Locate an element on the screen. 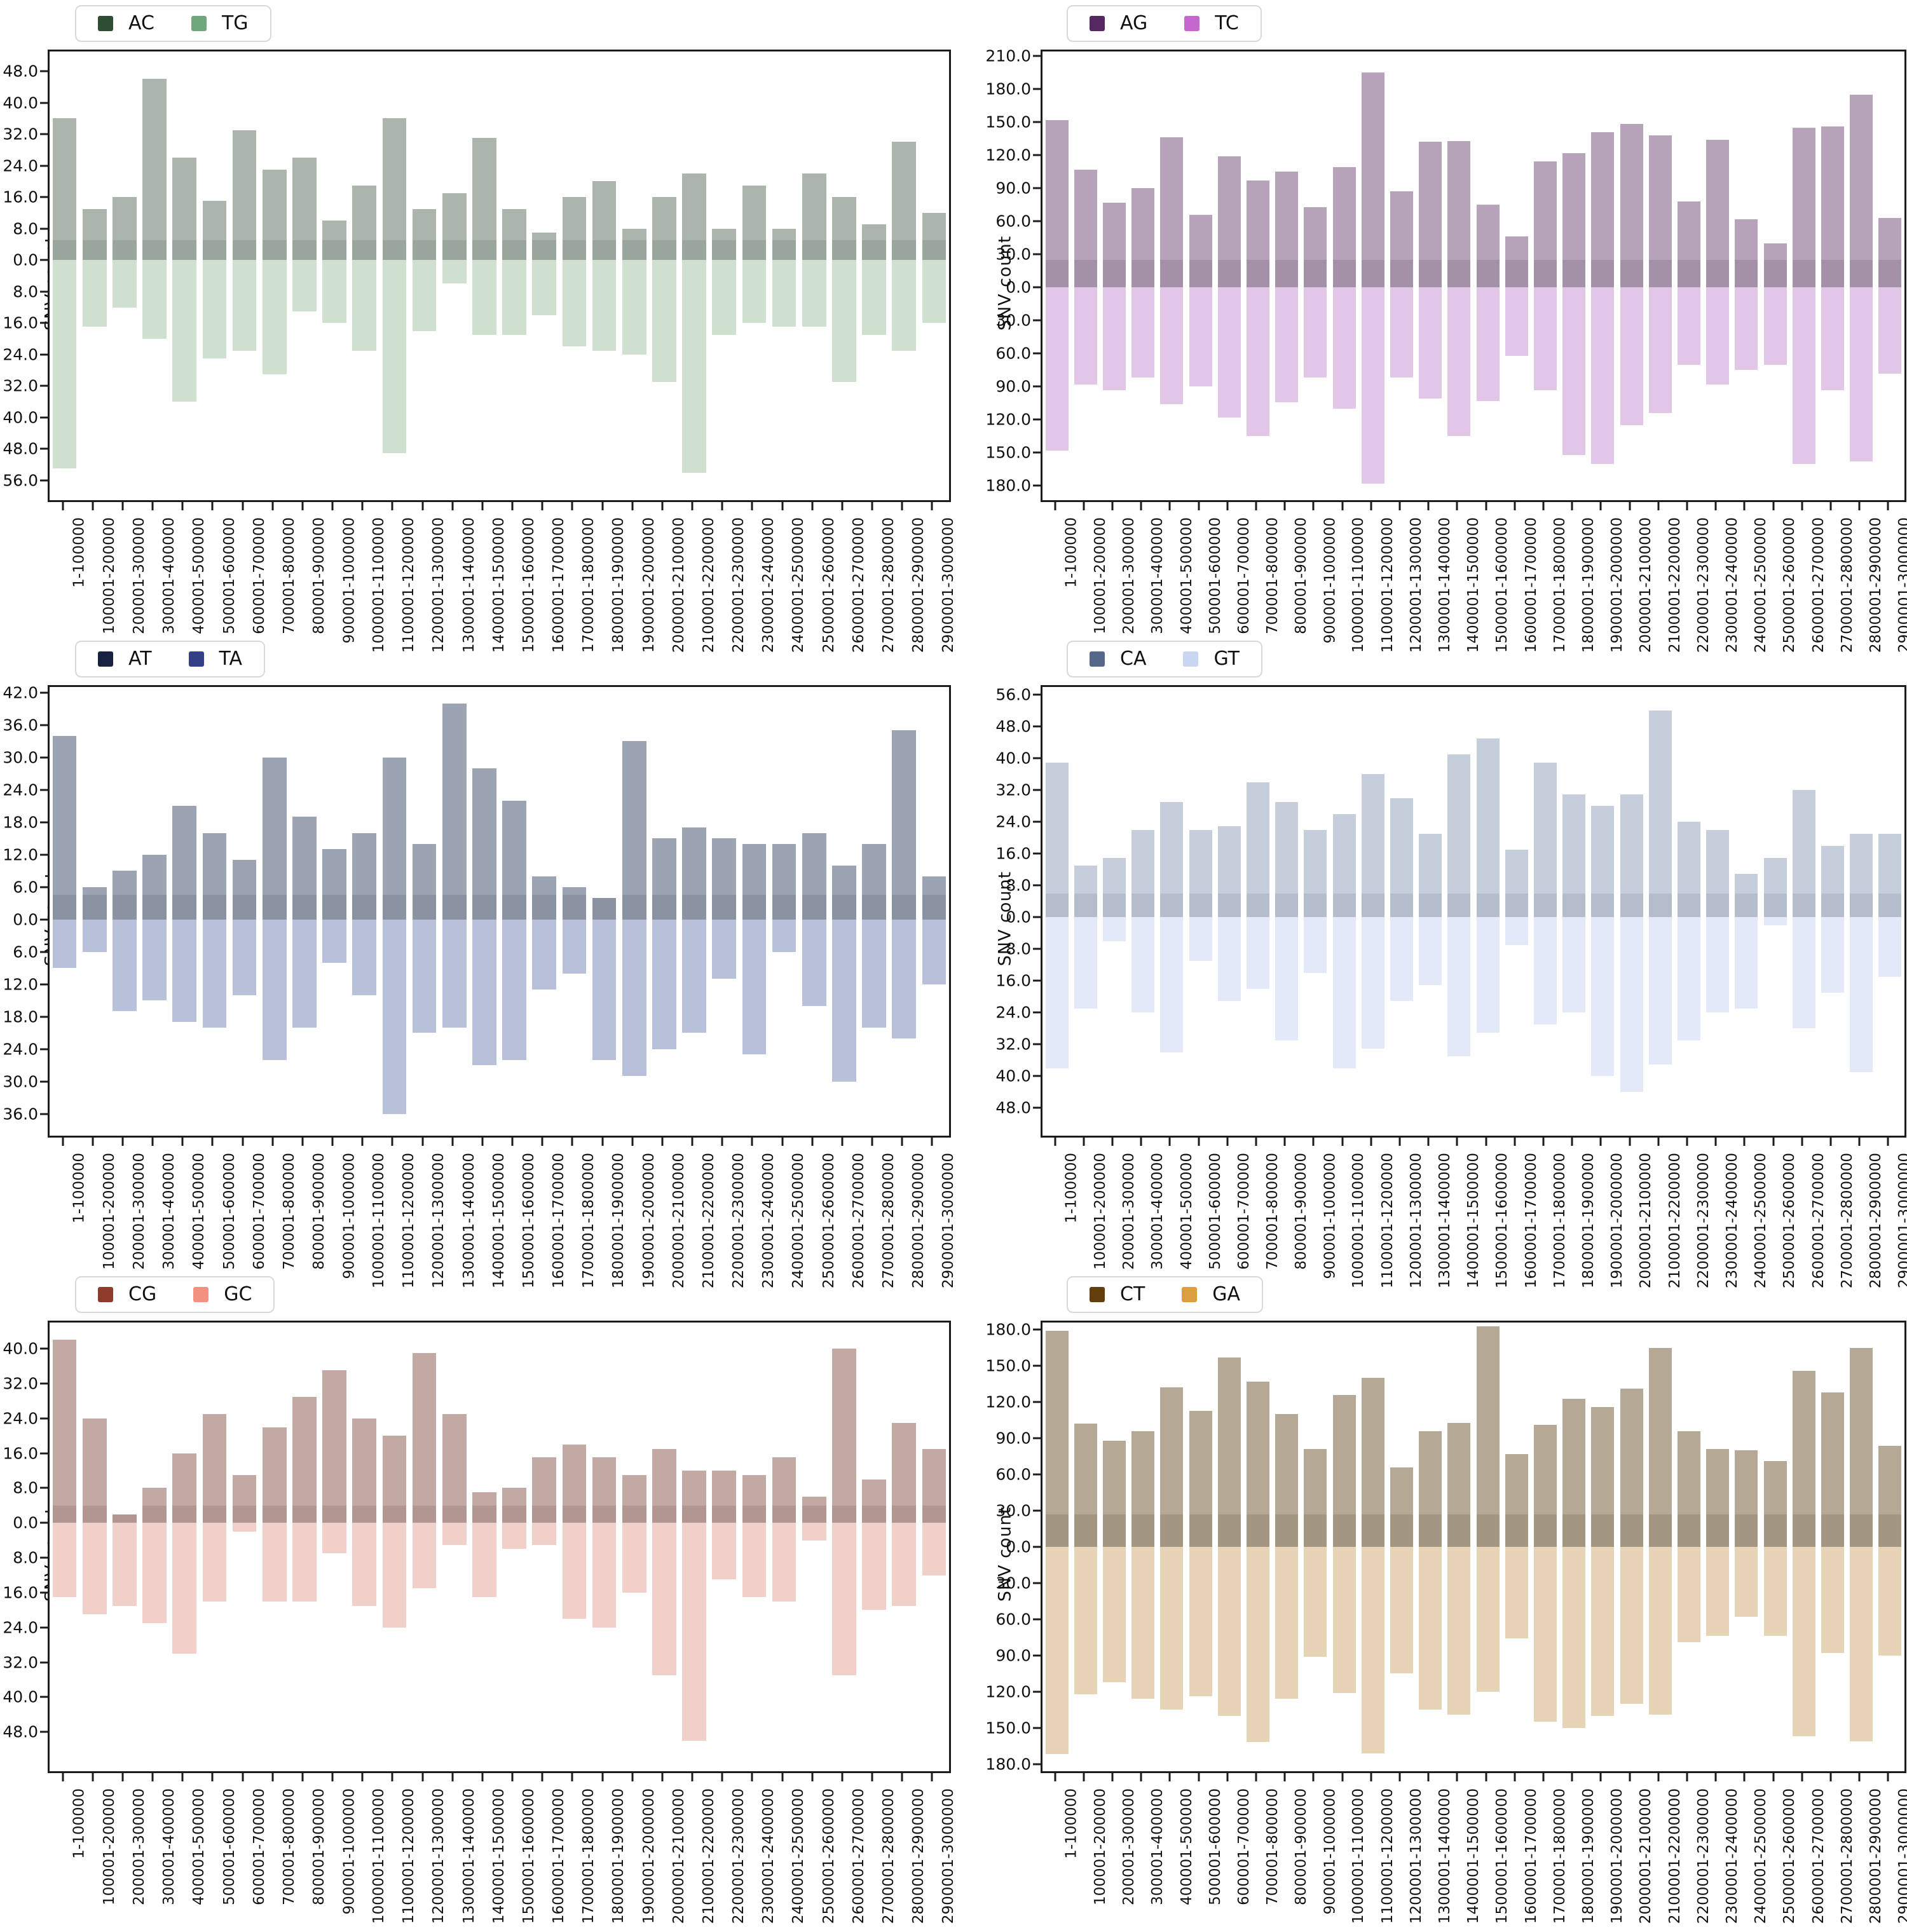 The width and height of the screenshot is (1907, 1932). y-tick-label: 30.0 is located at coordinates (1013, 320).